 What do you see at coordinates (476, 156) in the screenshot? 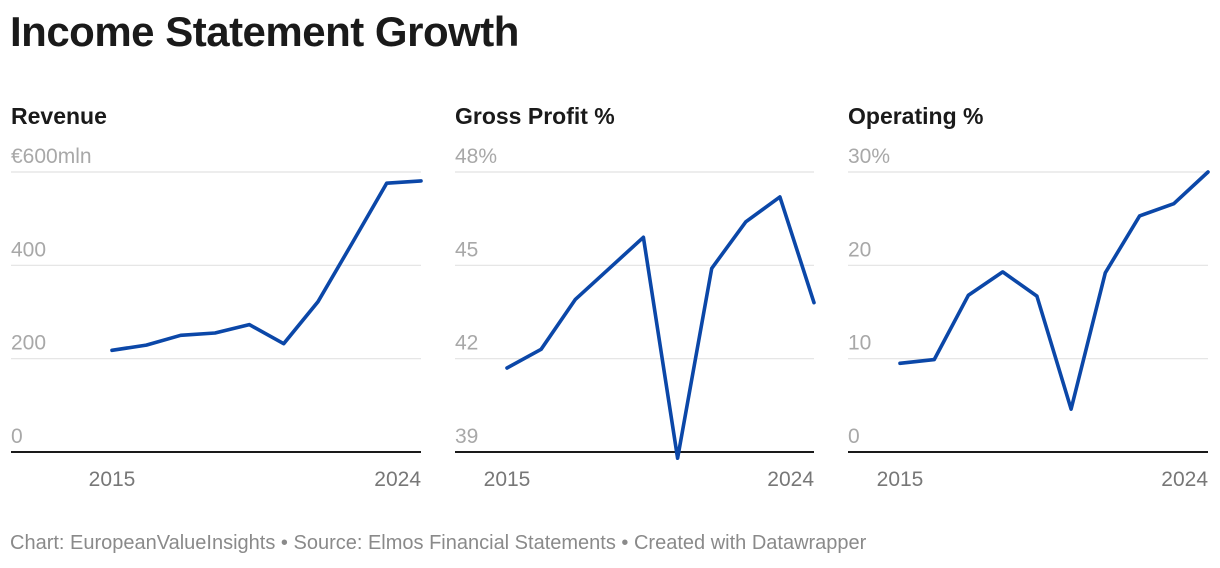
I see `y-tick-label: 48%` at bounding box center [476, 156].